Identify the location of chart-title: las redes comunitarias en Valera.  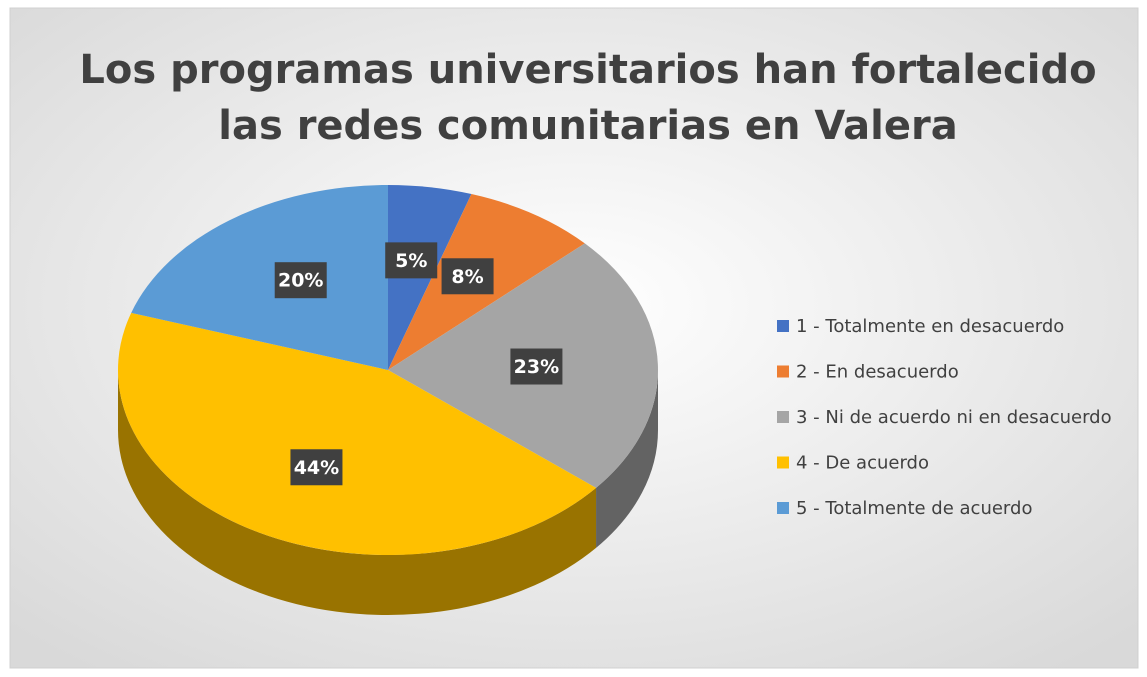
(587, 126).